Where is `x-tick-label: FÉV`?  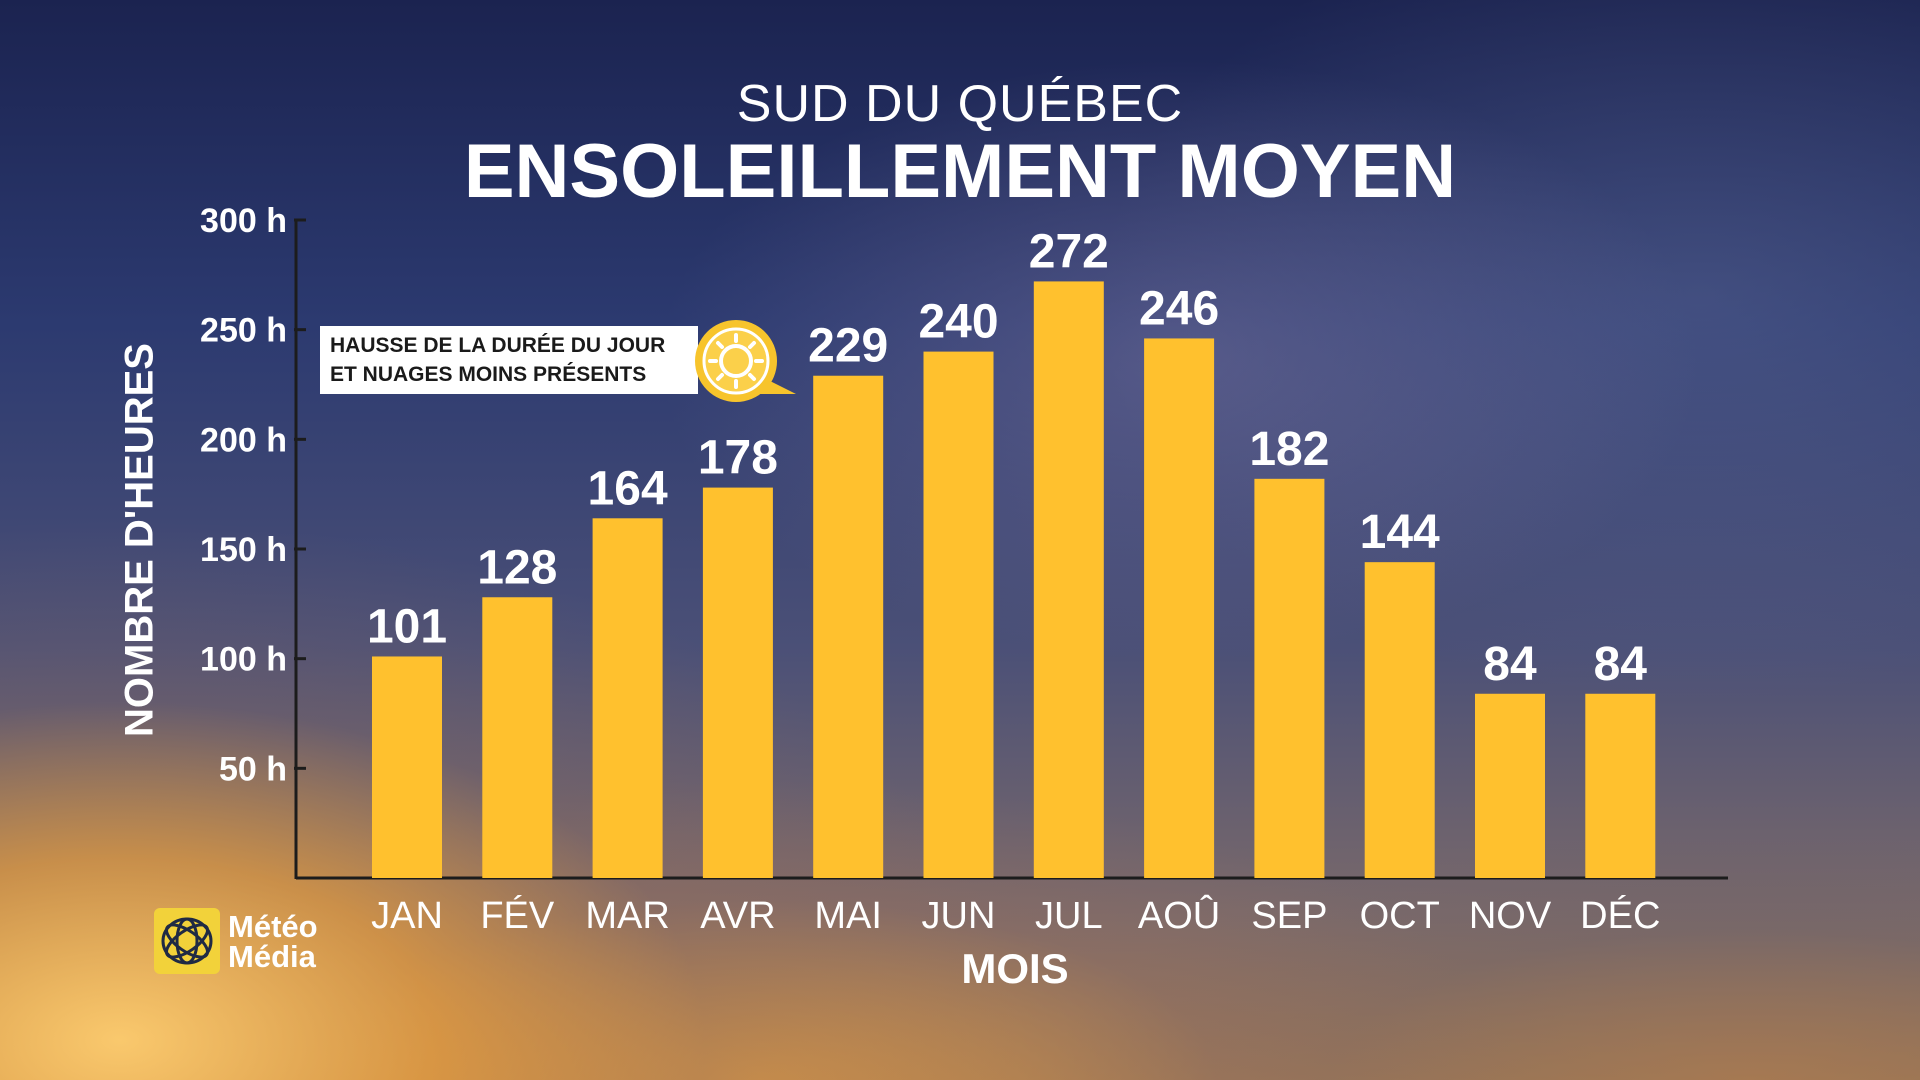
x-tick-label: FÉV is located at coordinates (517, 915).